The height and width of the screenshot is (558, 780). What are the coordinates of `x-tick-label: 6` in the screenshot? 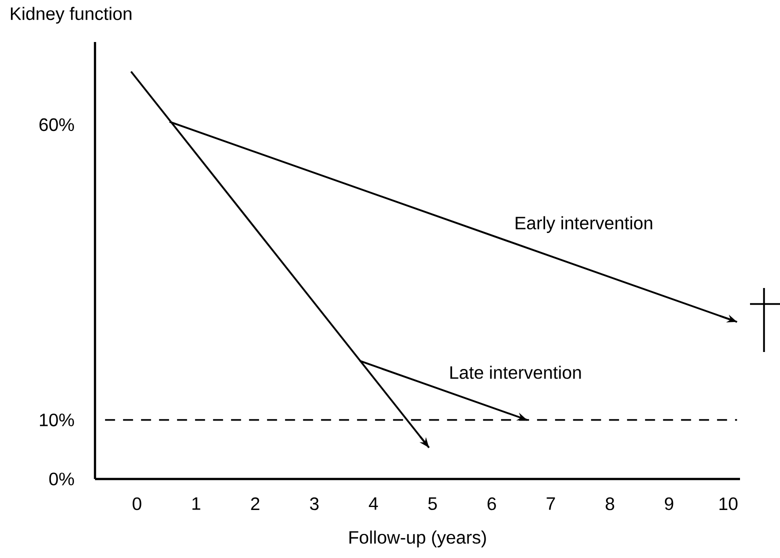 It's located at (492, 503).